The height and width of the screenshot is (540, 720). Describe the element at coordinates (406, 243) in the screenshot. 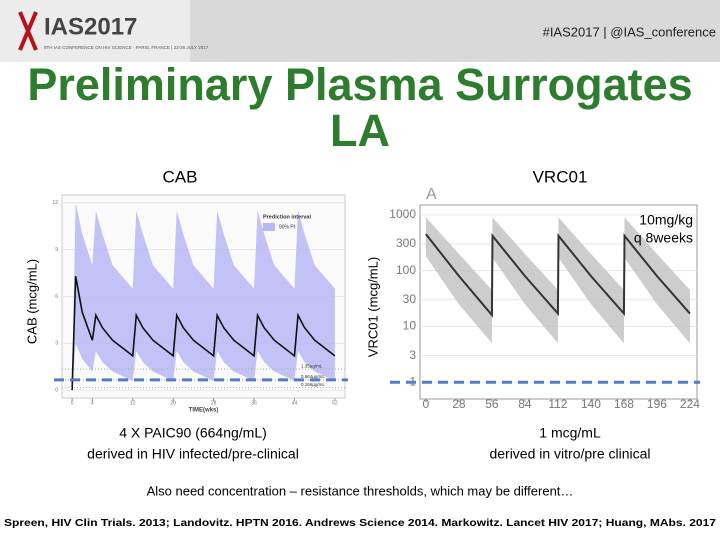

I see `y-tick-label: 300` at that location.